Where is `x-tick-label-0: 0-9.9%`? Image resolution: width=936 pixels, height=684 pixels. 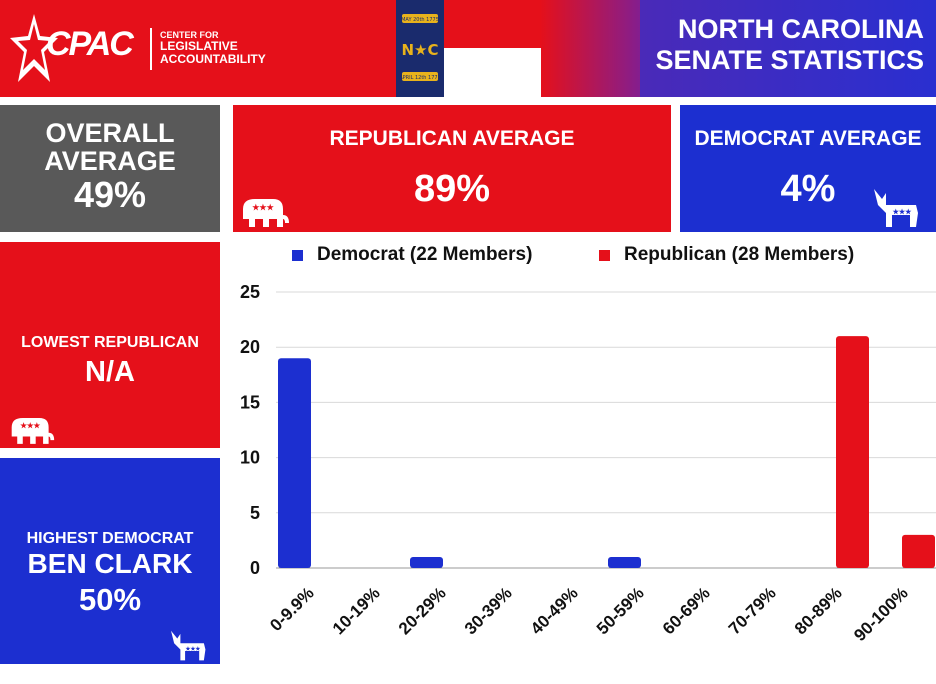
x-tick-label-0: 0-9.9% is located at coordinates (292, 609).